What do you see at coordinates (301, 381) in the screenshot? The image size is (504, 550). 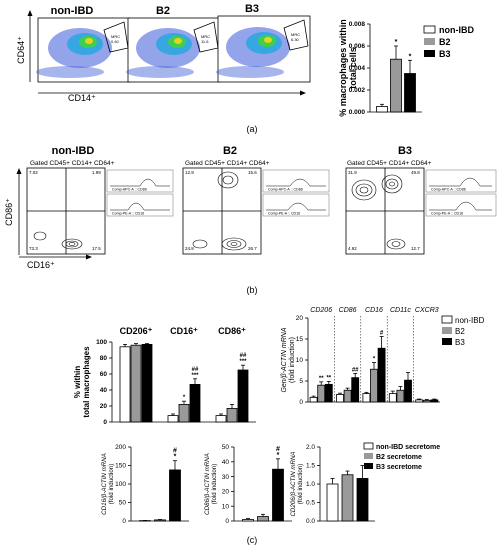 I see `y-tick-label: 5` at bounding box center [301, 381].